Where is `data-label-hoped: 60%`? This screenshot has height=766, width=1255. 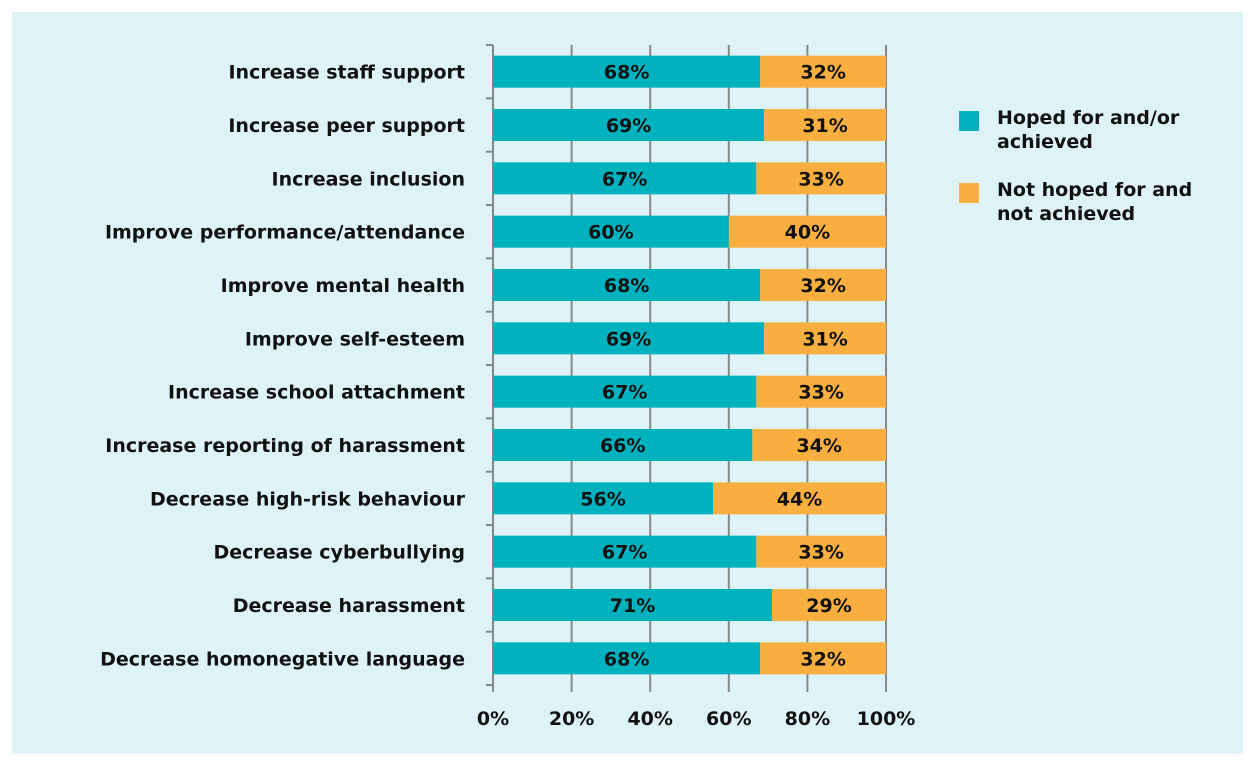
data-label-hoped: 60% is located at coordinates (610, 233).